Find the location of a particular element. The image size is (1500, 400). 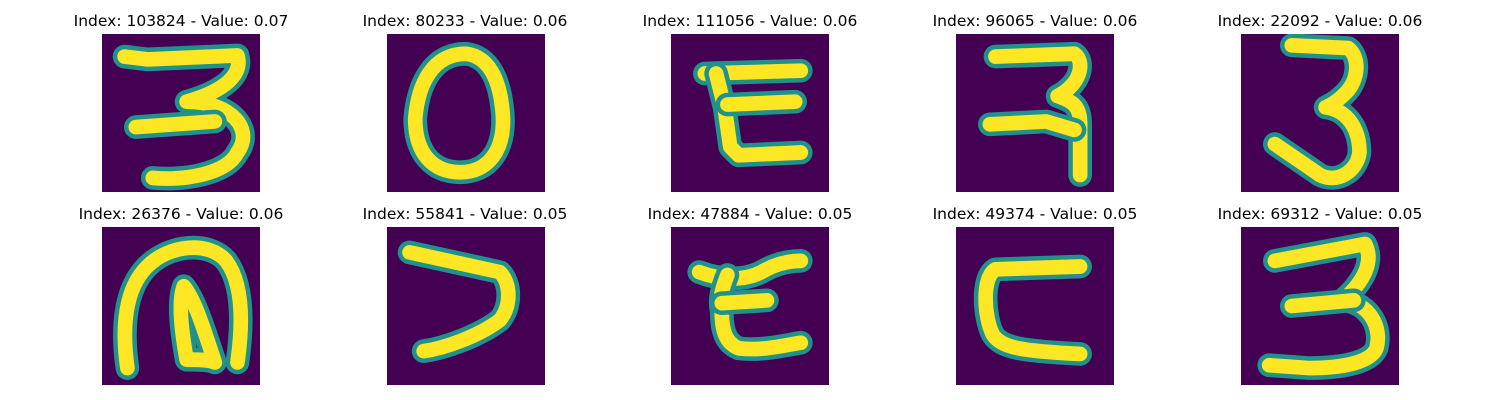

panel-title: Index: 96065 - Value: 0.06 is located at coordinates (1035, 21).